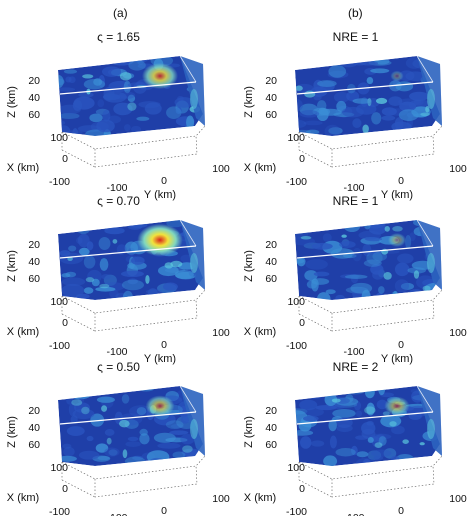  Describe the element at coordinates (355, 37) in the screenshot. I see `panel-title: NRE = 1` at that location.